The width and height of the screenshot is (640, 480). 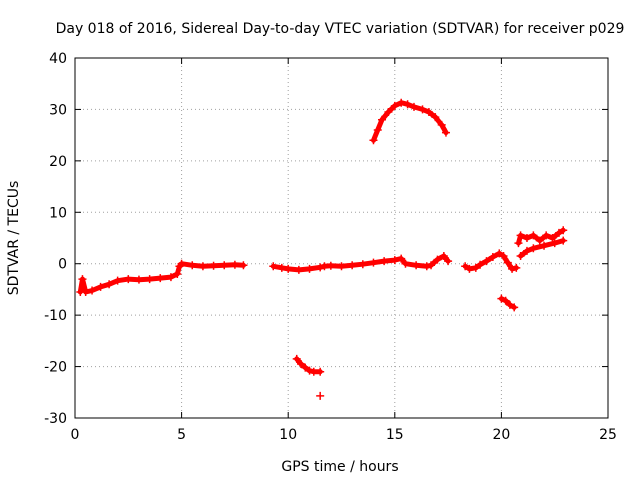 What do you see at coordinates (58, 162) in the screenshot?
I see `y-tick-label: 20` at bounding box center [58, 162].